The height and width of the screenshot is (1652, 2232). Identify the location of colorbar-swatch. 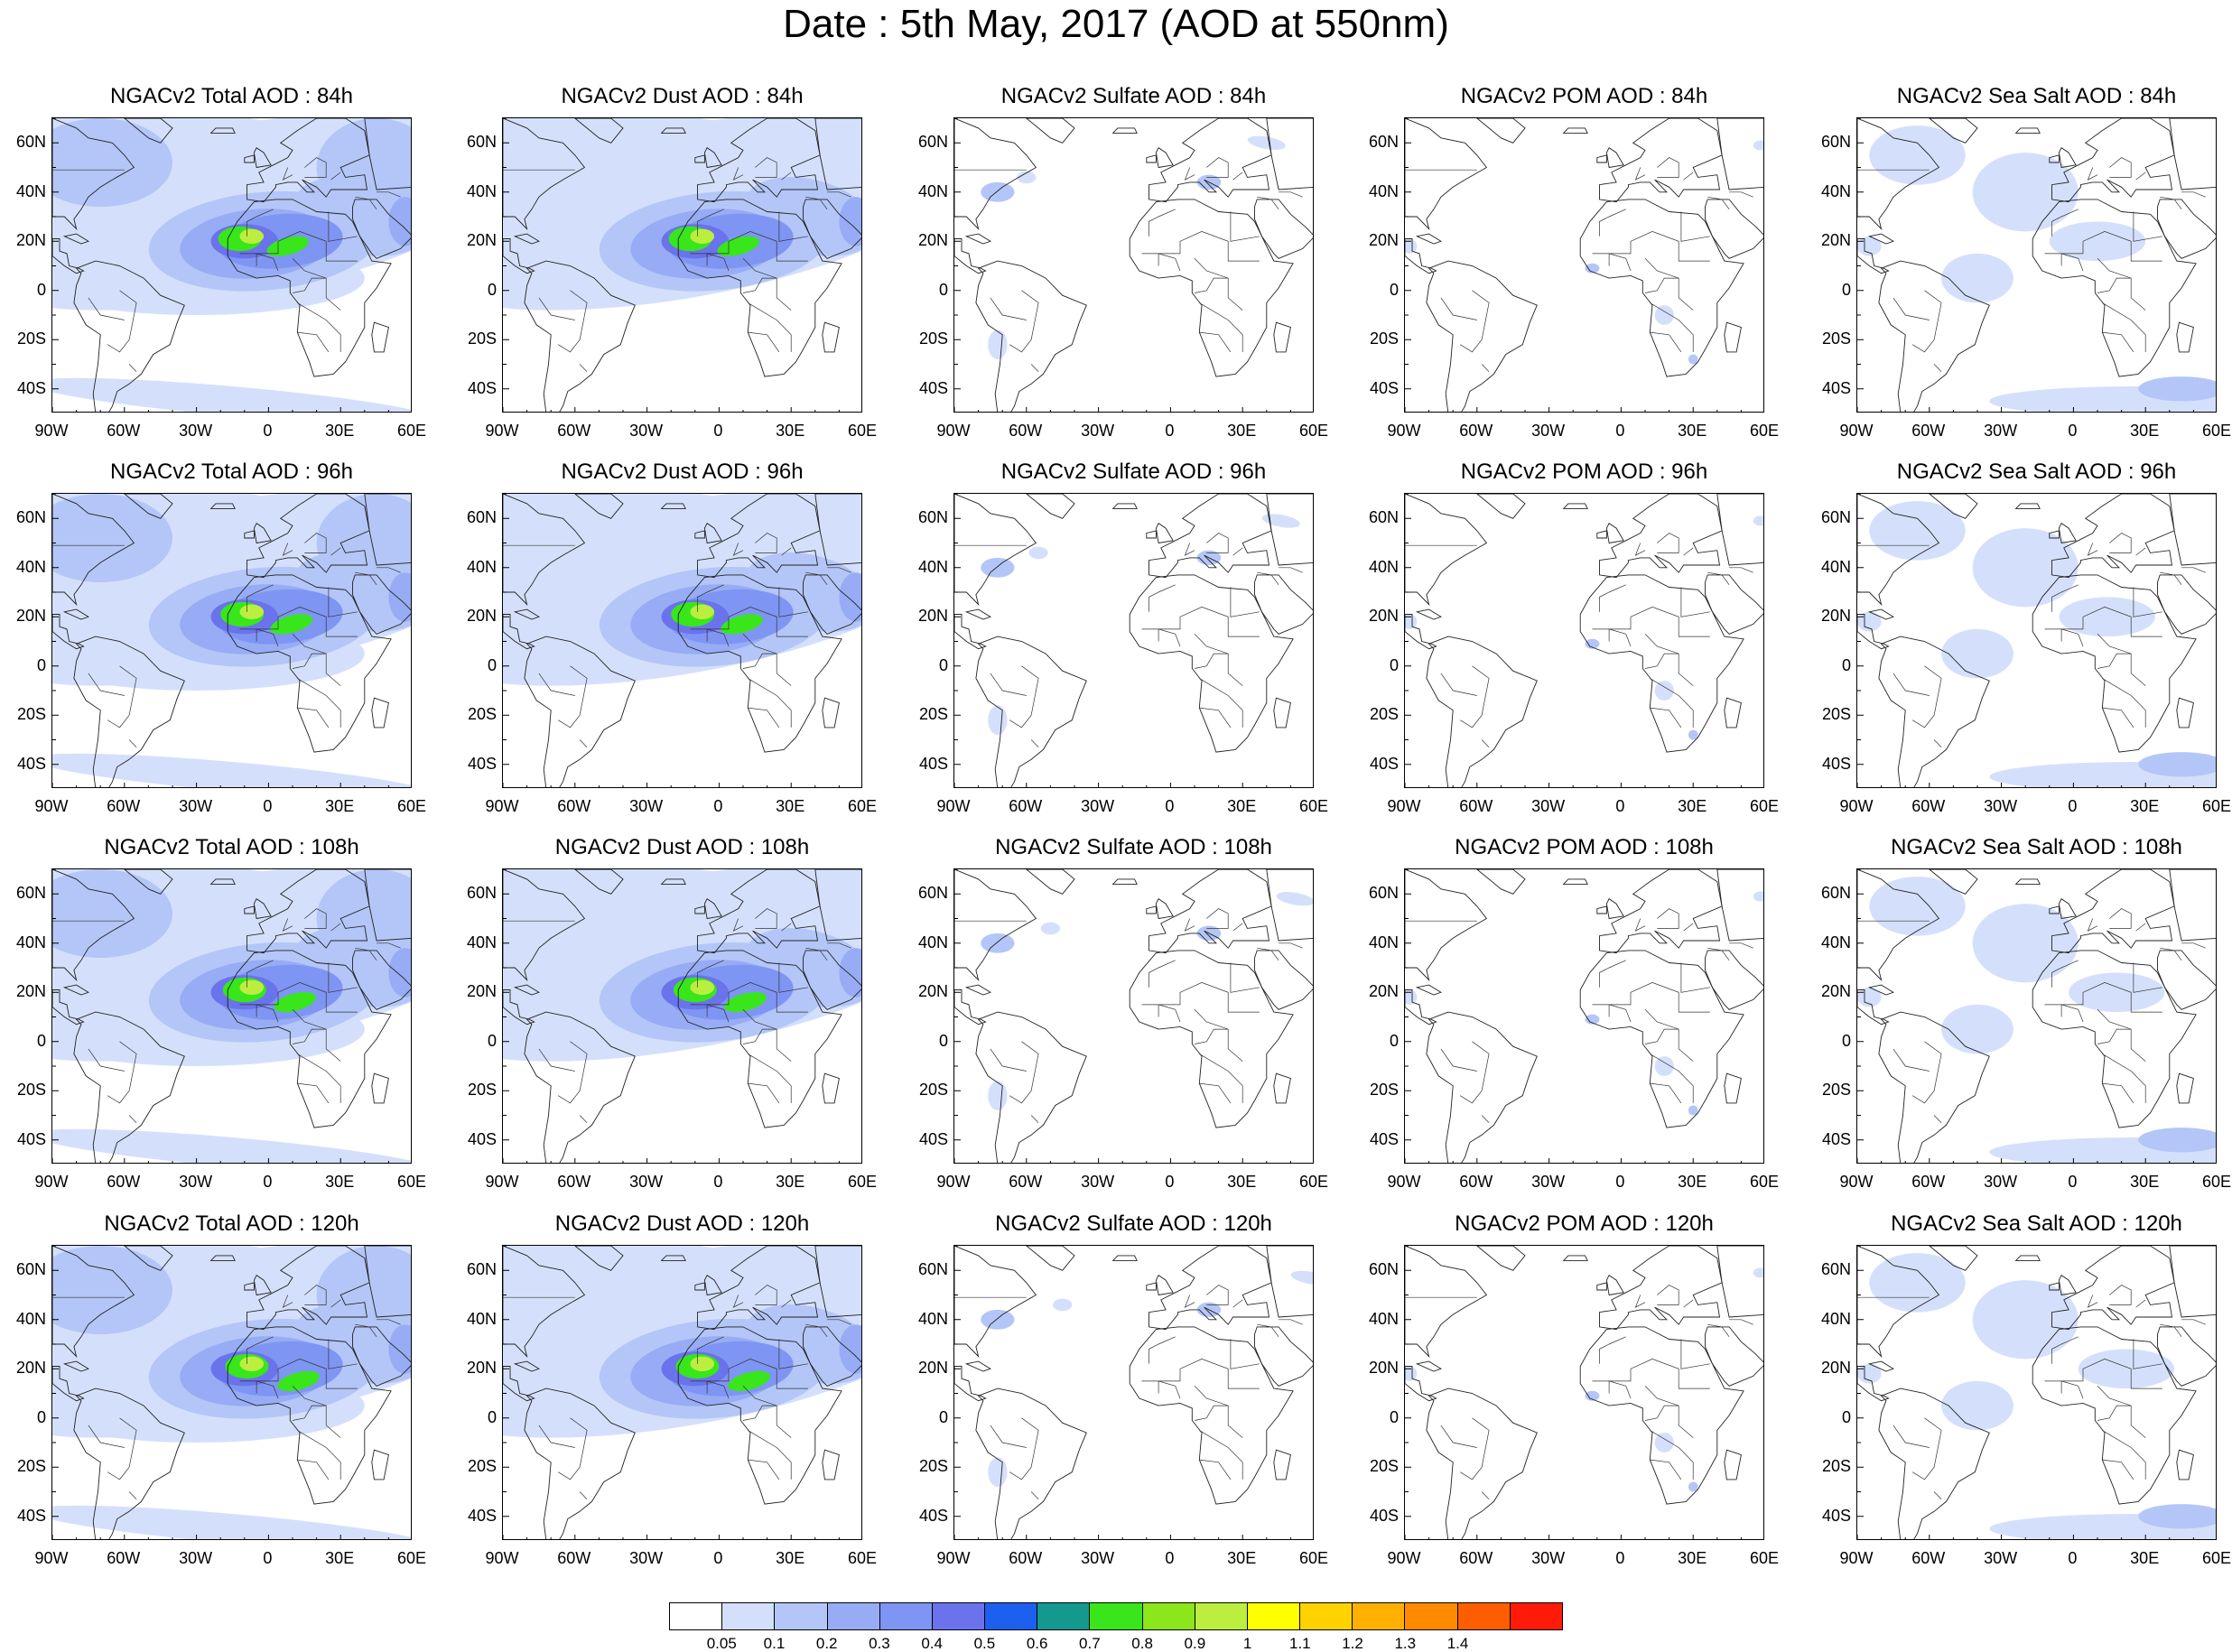
(1011, 1616).